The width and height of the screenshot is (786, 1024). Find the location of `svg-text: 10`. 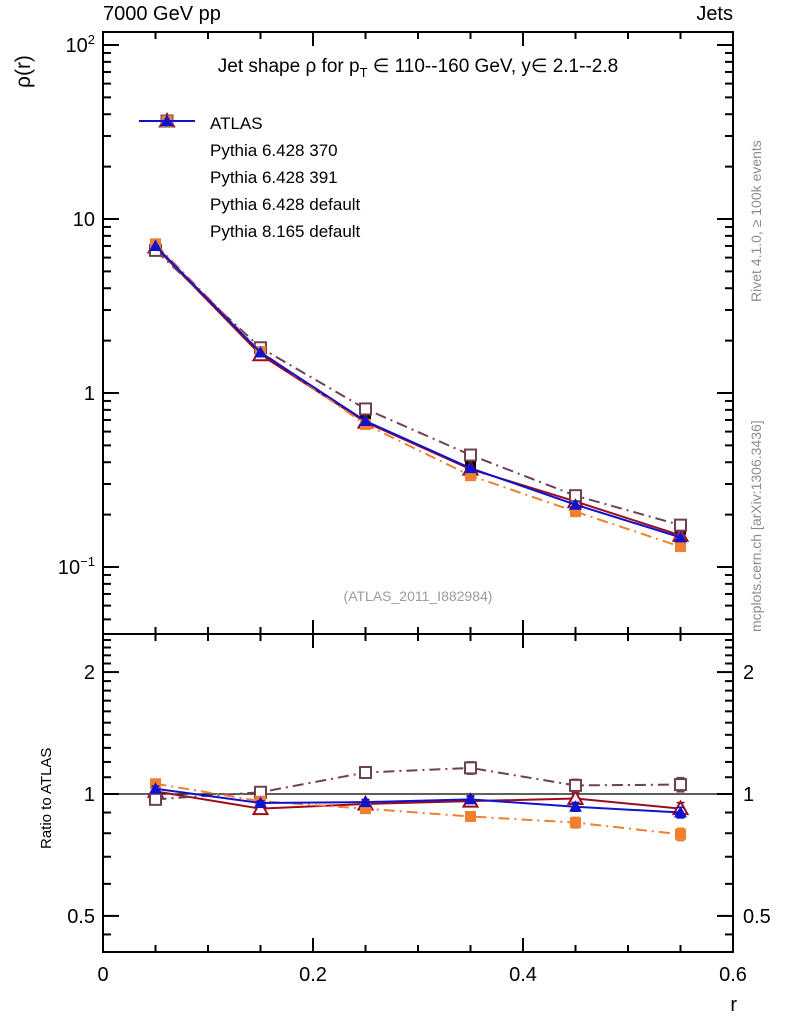

svg-text: 10 is located at coordinates (84, 220).